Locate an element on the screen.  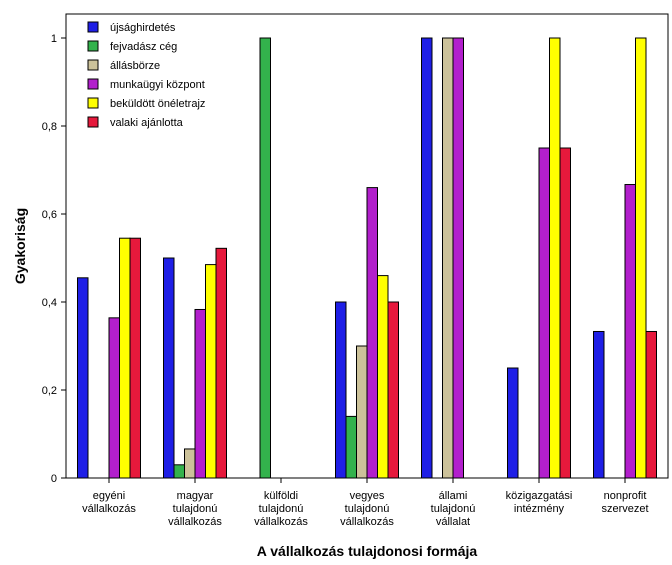
y-tick-label: 0,2 is located at coordinates (49, 391).